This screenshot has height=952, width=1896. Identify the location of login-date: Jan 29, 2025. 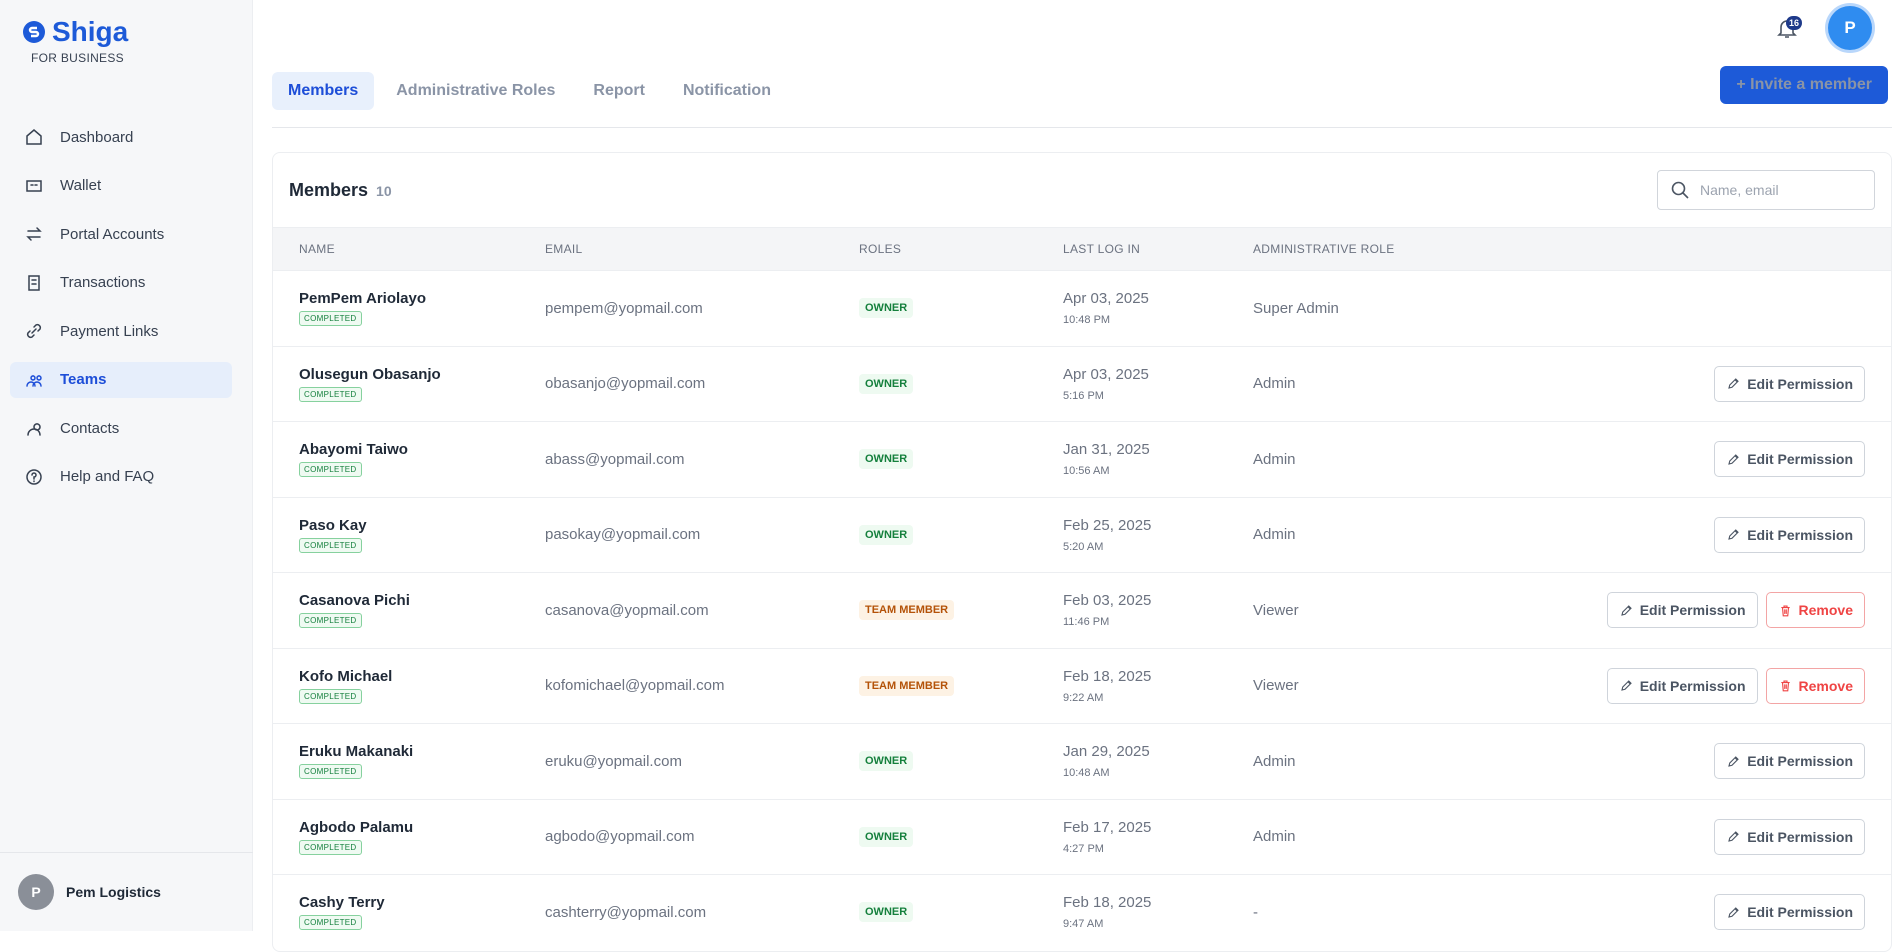
(1106, 752).